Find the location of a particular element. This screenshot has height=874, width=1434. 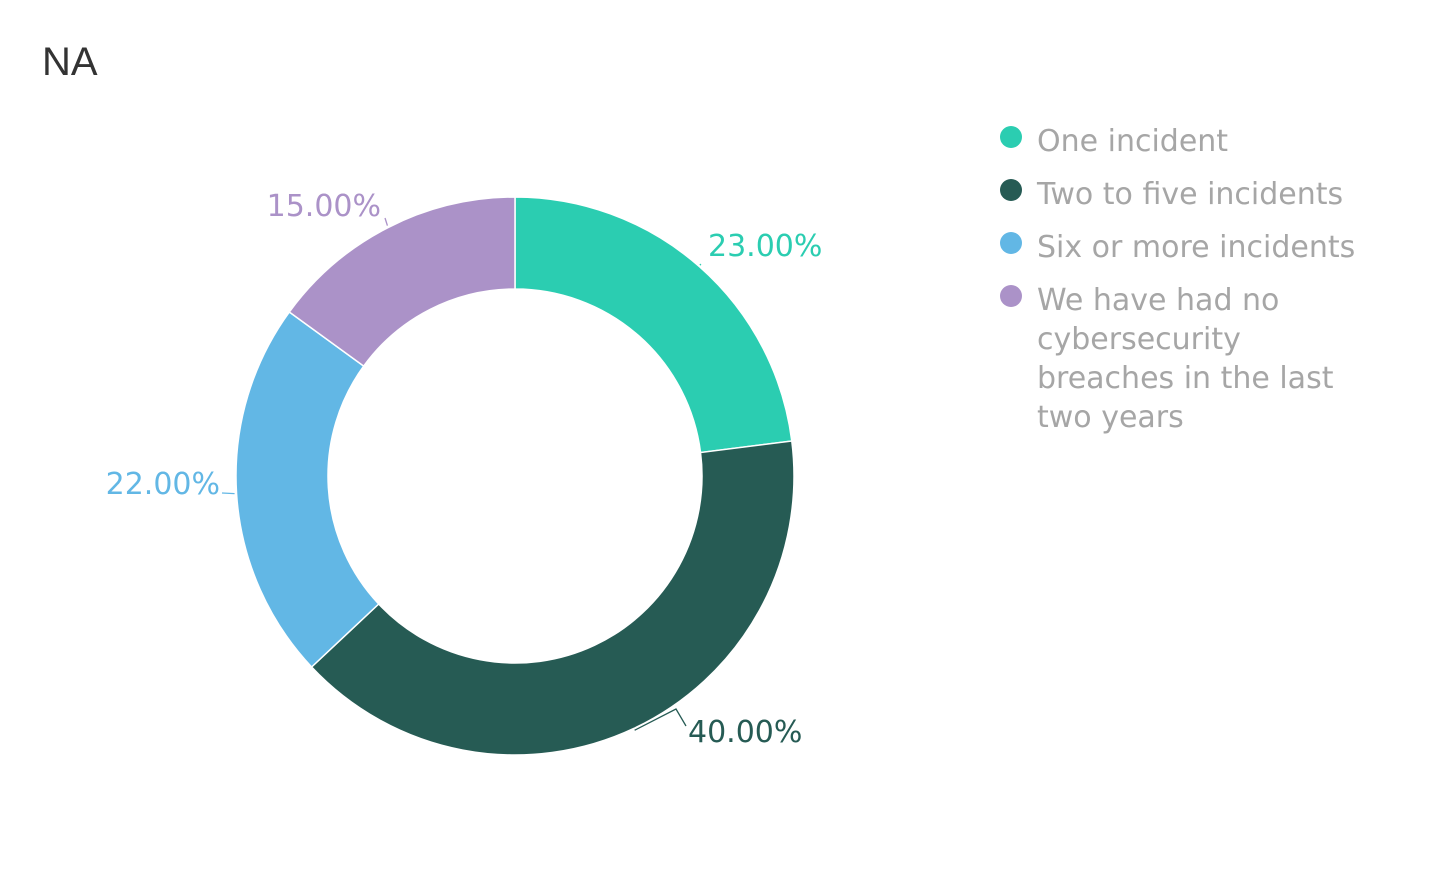

legend-item-one-incident: One incident is located at coordinates (1200, 141).